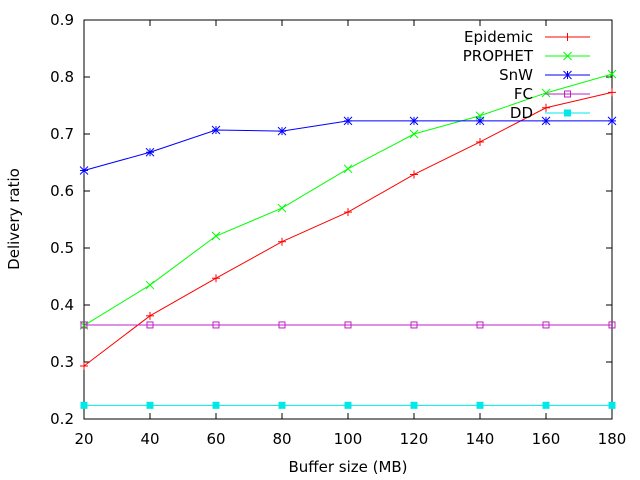  I want to click on x-tick-label: 100, so click(348, 439).